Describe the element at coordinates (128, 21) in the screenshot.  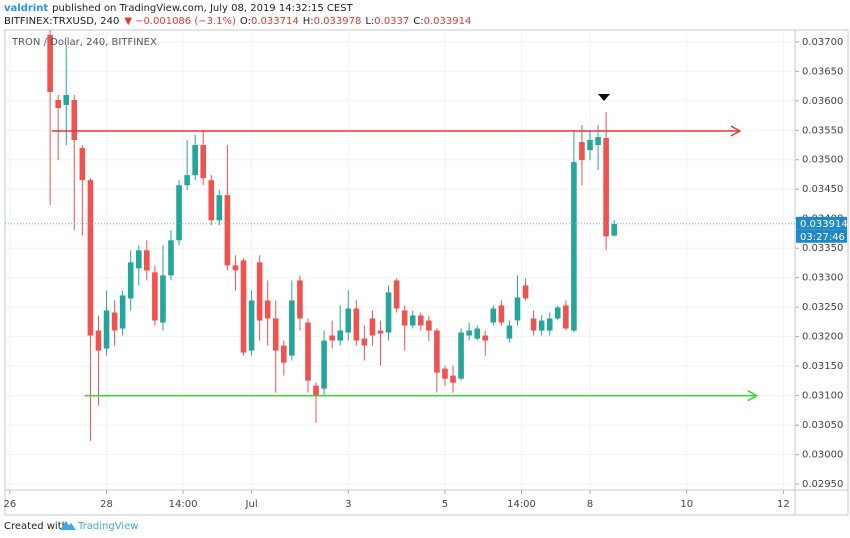
I see `change-arrow: ▼` at that location.